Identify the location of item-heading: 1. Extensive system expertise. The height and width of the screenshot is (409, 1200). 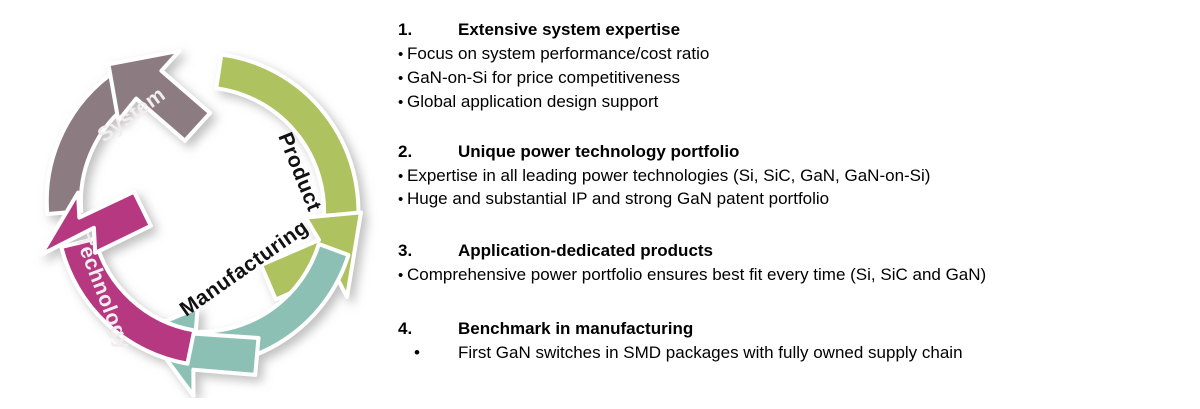
(788, 30).